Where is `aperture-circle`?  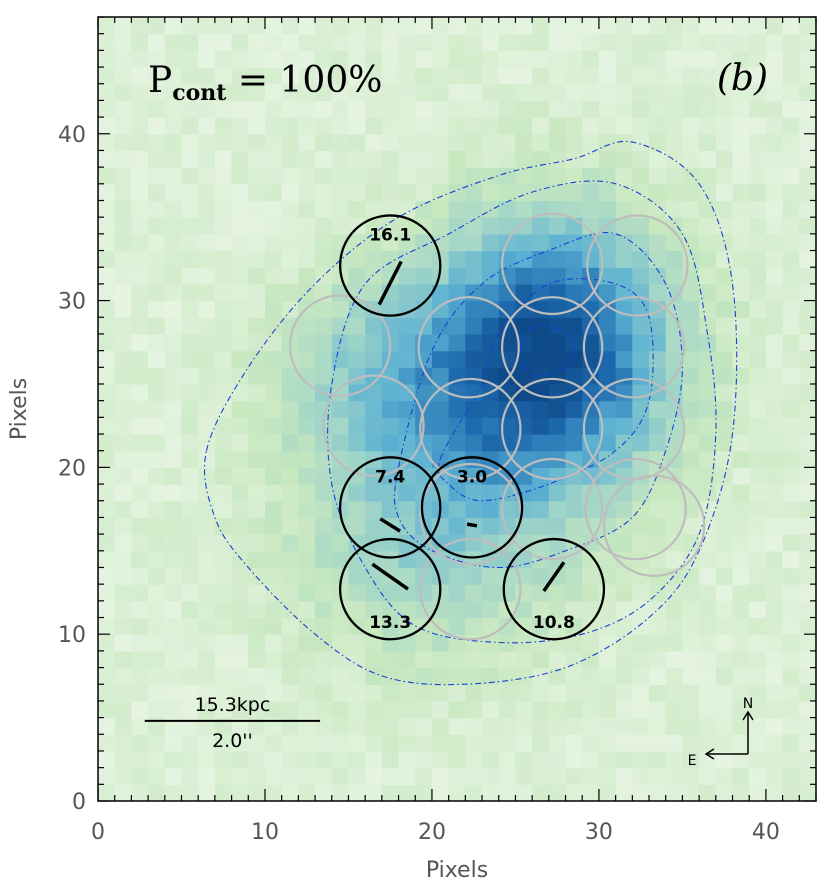
aperture-circle is located at coordinates (390, 265).